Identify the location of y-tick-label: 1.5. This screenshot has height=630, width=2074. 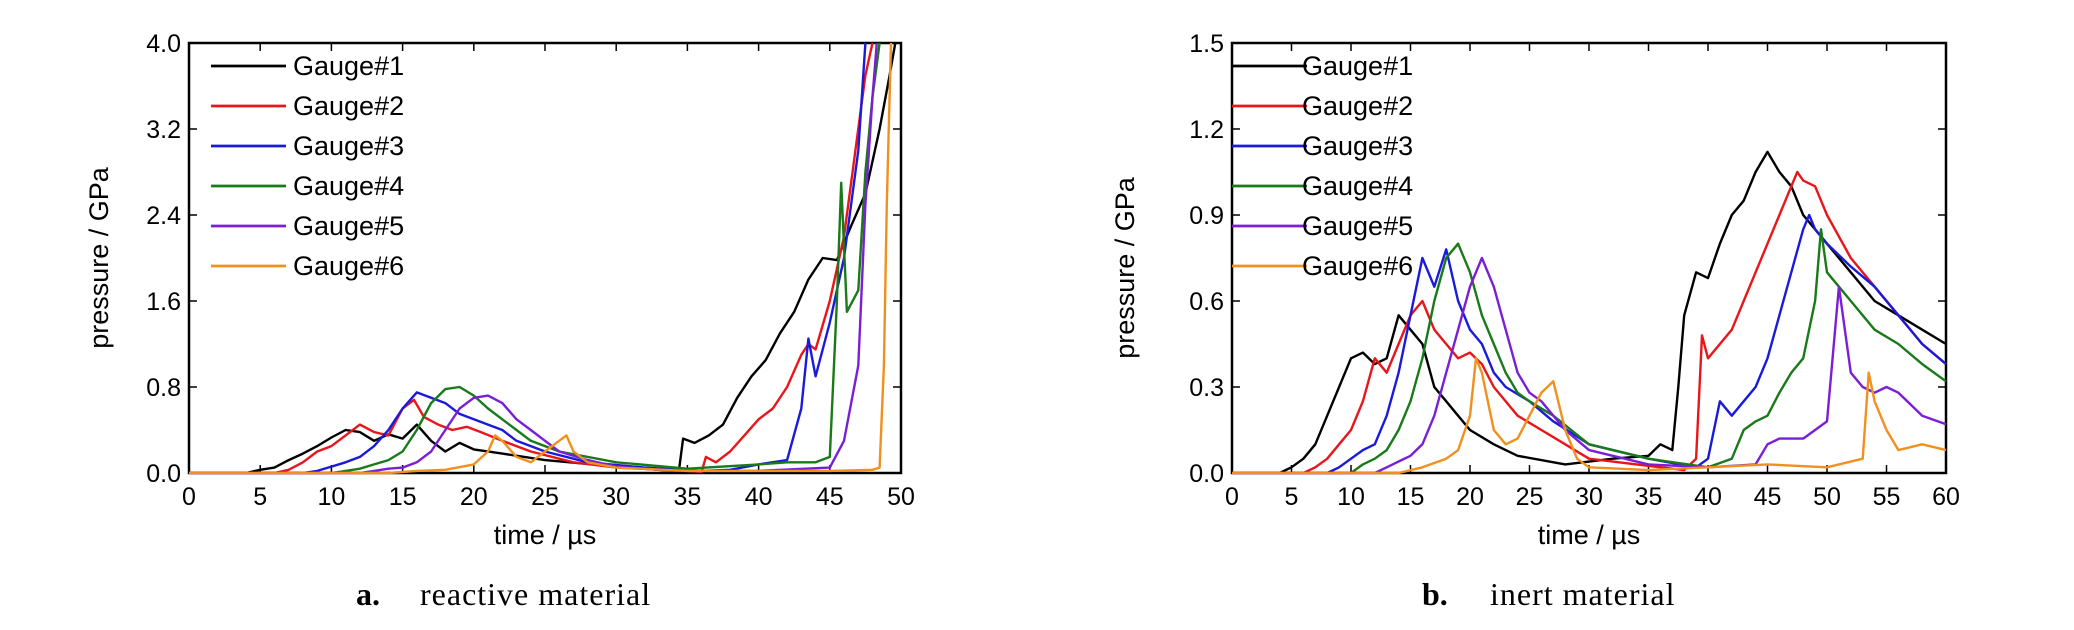
(1206, 44).